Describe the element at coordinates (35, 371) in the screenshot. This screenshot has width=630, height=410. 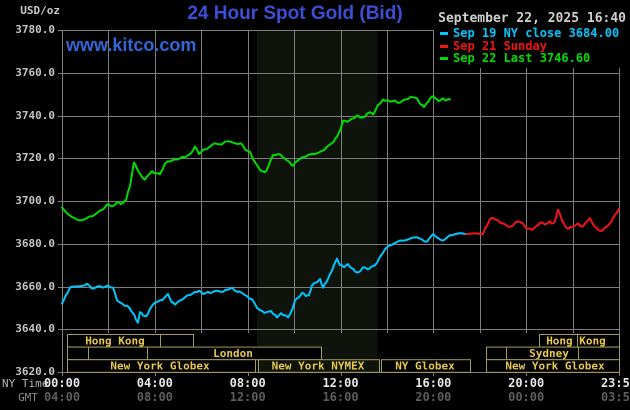
I see `y-tick-label: 3620.0` at that location.